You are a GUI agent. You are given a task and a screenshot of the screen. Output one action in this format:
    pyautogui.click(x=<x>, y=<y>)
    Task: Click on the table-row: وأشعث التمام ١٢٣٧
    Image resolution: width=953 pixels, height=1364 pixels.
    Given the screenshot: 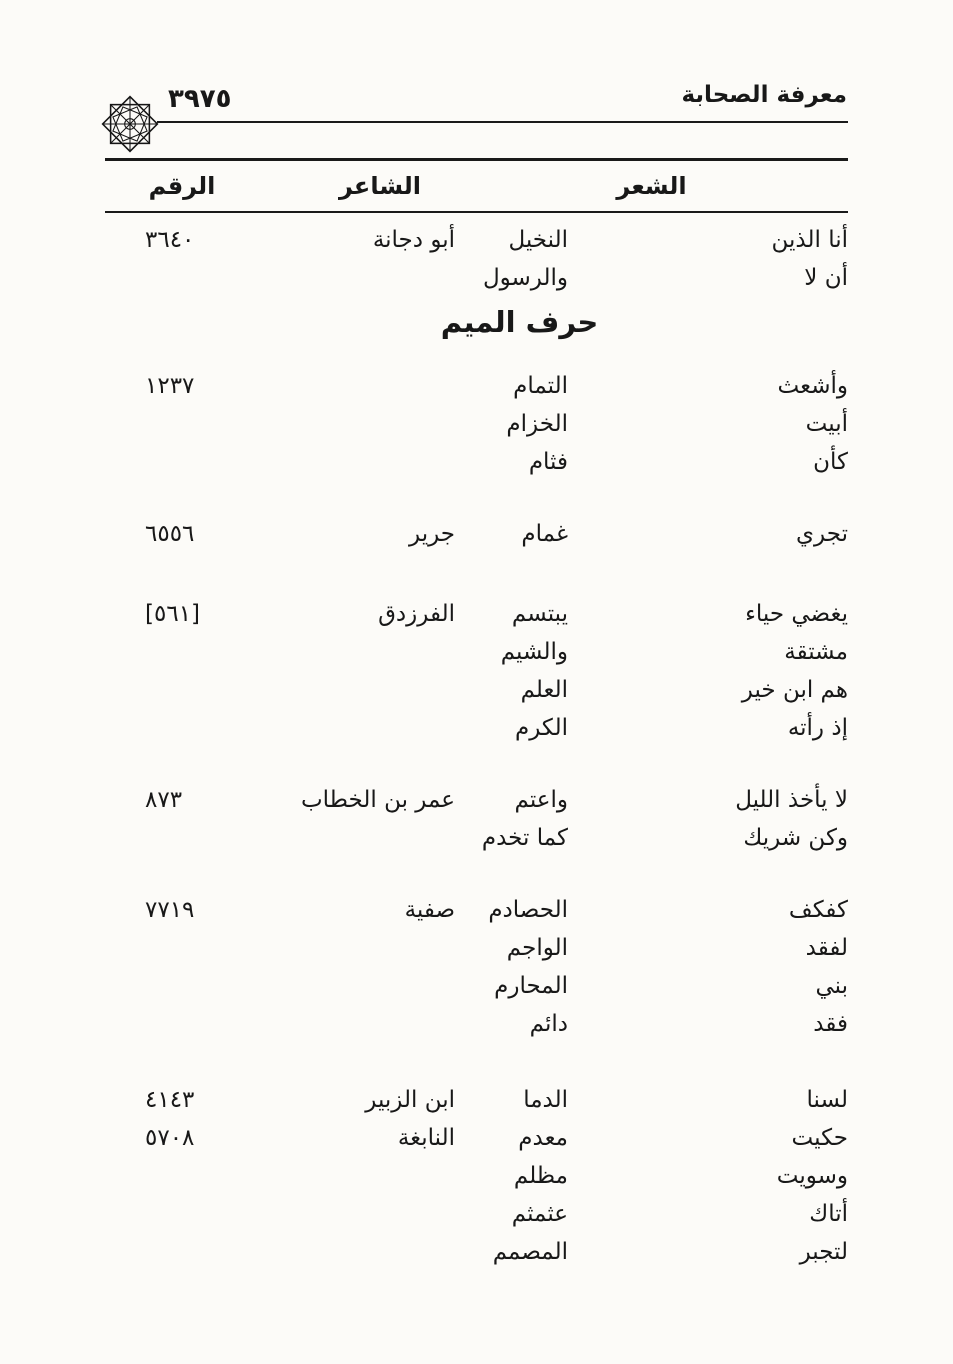 What is the action you would take?
    pyautogui.click(x=476, y=386)
    